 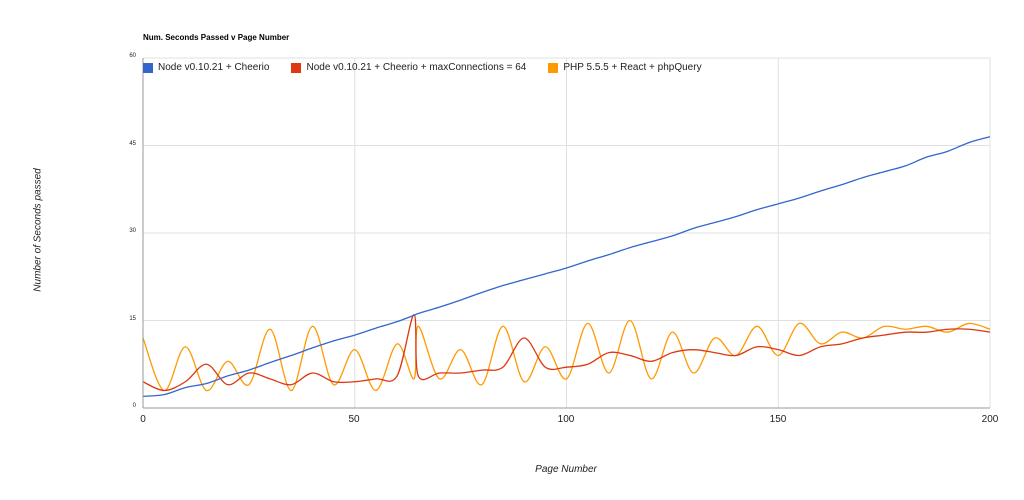 I want to click on chart-title: Num. Seconds Passed v Page Number, so click(x=216, y=37).